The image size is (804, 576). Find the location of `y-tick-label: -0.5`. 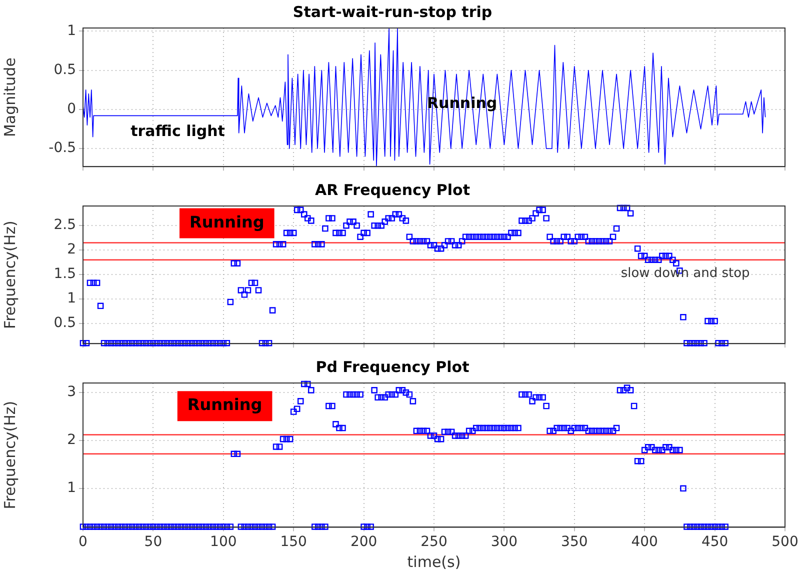

y-tick-label: -0.5 is located at coordinates (62, 148).